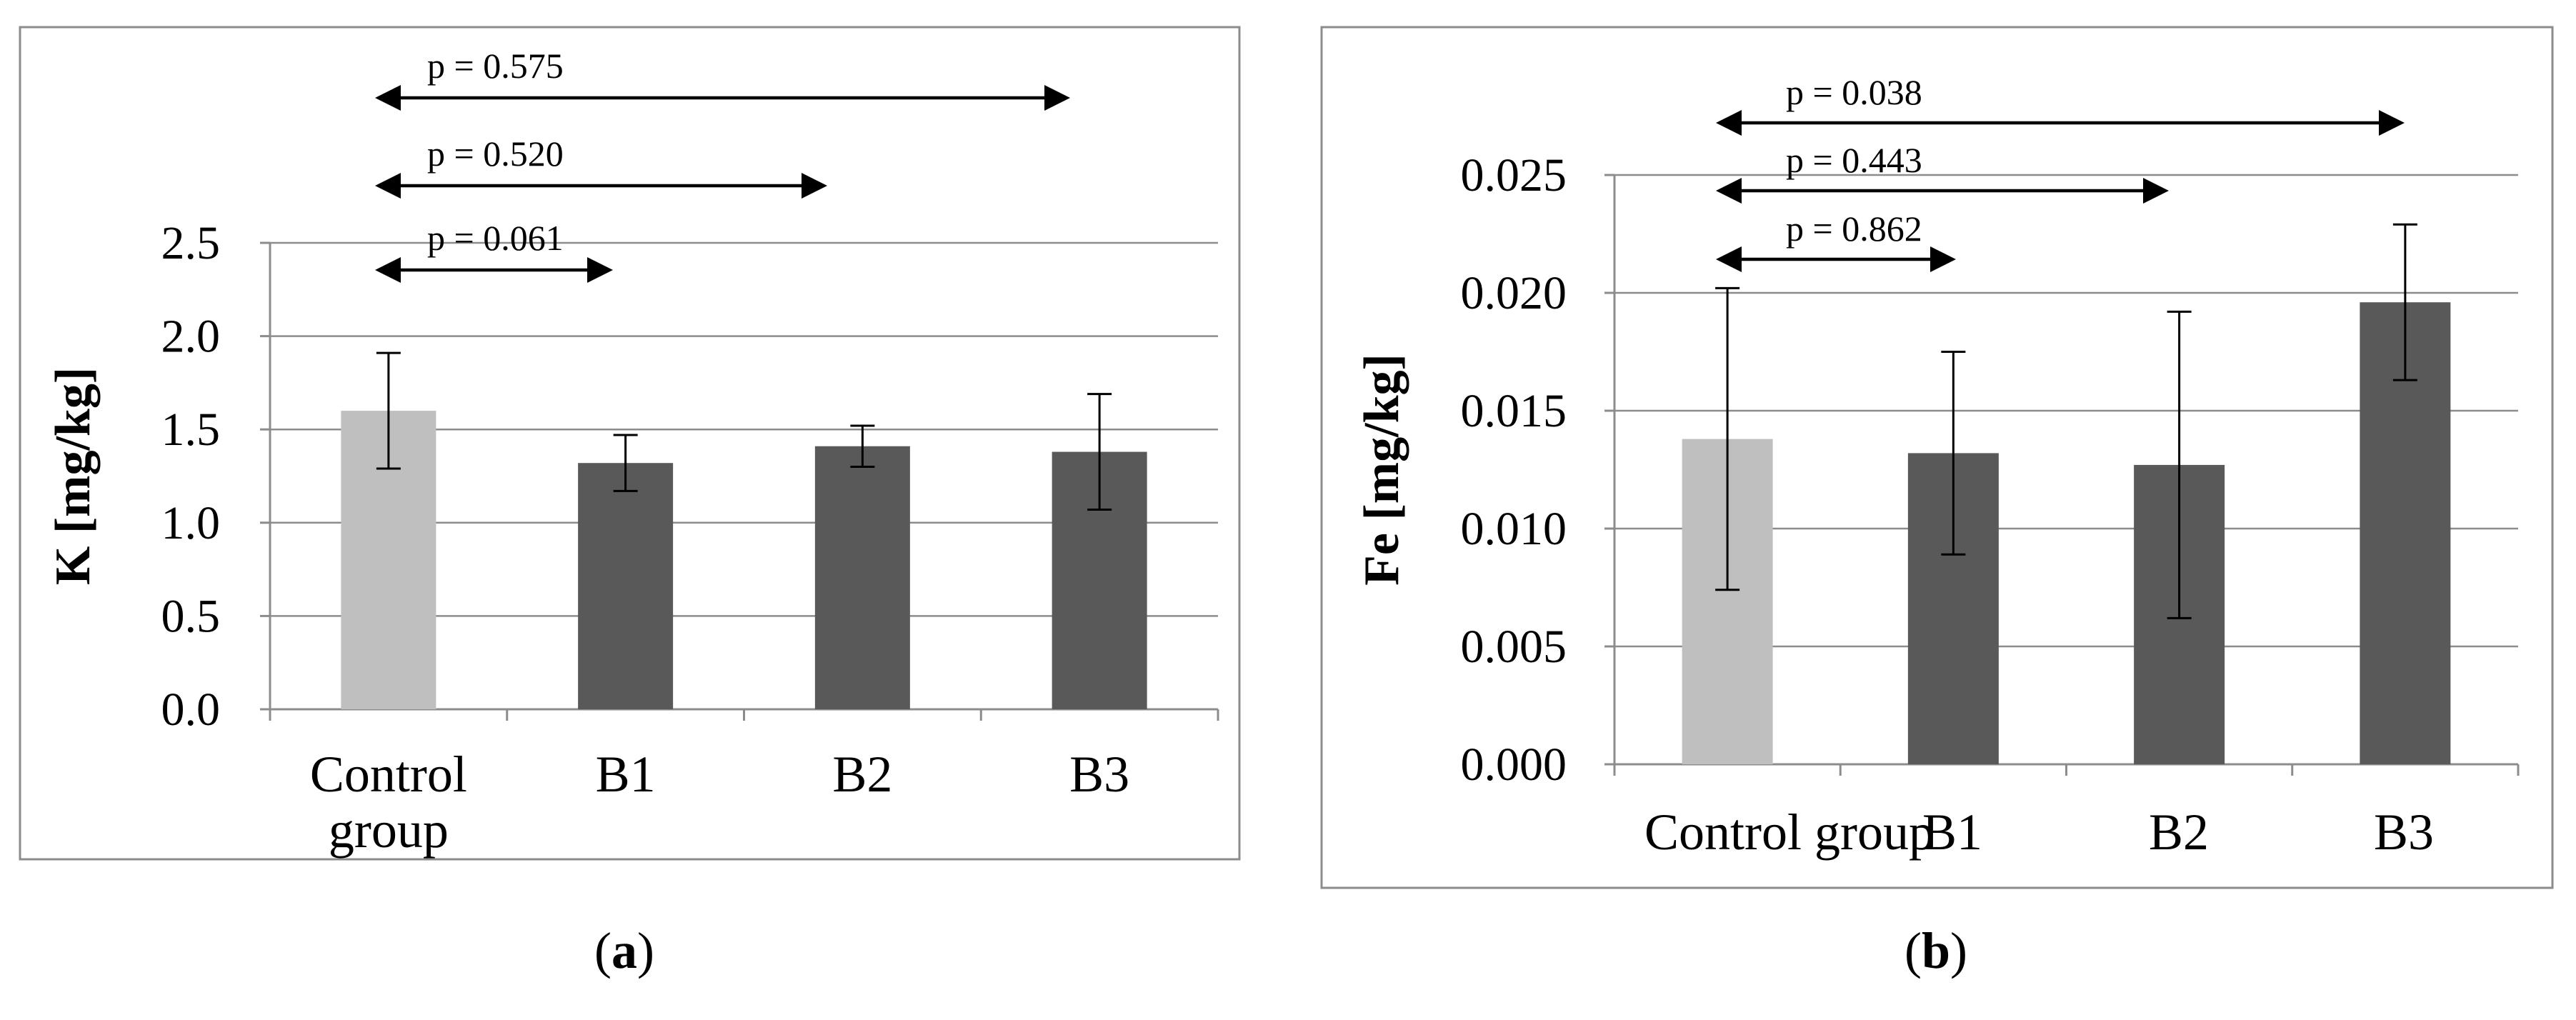 The height and width of the screenshot is (1020, 2576). I want to click on y-axis-label: Fe [mg/kg], so click(1382, 470).